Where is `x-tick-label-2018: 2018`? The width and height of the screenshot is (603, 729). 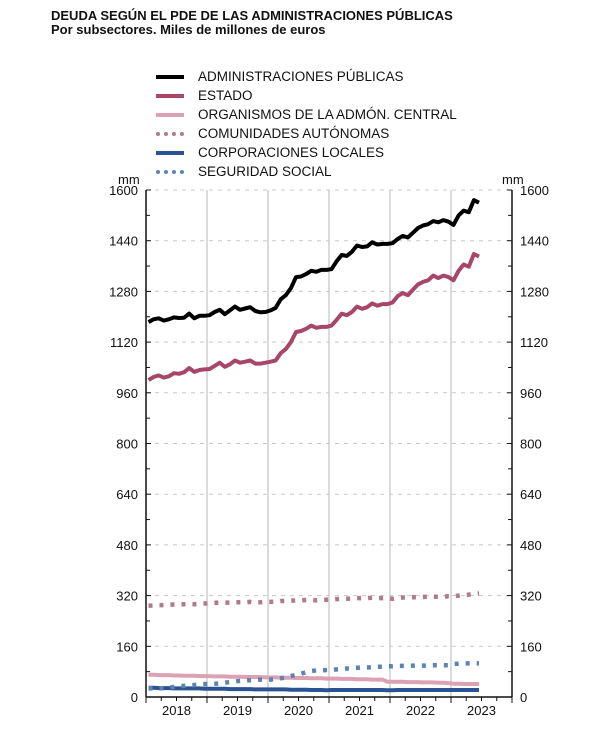 x-tick-label-2018: 2018 is located at coordinates (176, 710).